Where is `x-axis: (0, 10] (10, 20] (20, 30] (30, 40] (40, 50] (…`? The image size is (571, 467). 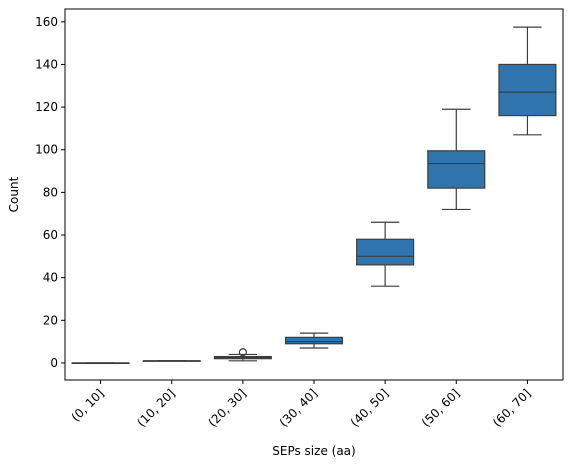 x-axis: (0, 10] (10, 20] (20, 30] (30, 40] (40, 50] (… is located at coordinates (301, 405).